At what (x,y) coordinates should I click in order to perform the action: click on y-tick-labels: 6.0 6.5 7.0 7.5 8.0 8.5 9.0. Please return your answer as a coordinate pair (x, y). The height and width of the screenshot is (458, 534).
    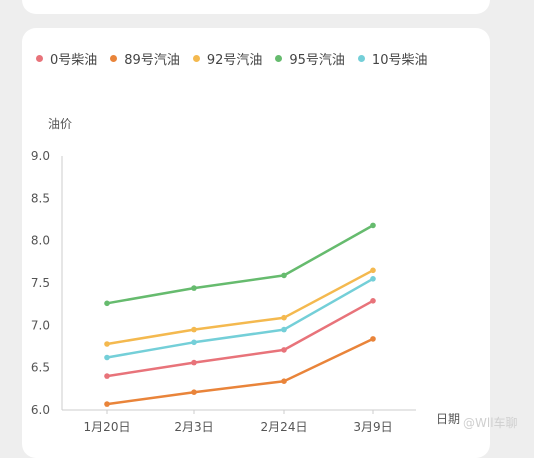
    Looking at the image, I should click on (40, 283).